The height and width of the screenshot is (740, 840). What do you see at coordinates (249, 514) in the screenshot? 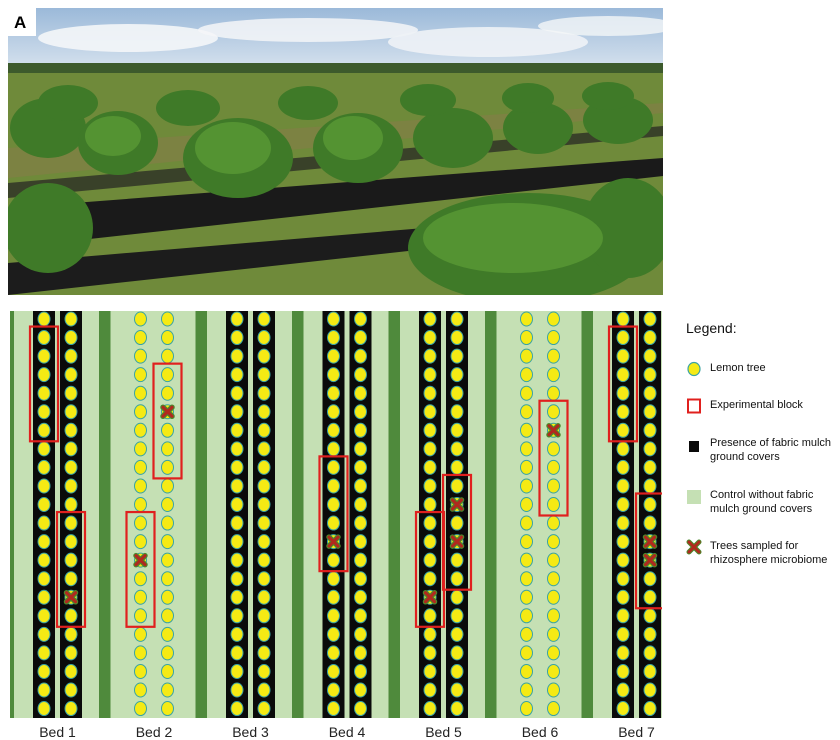
I see `bed-control-strip` at bounding box center [249, 514].